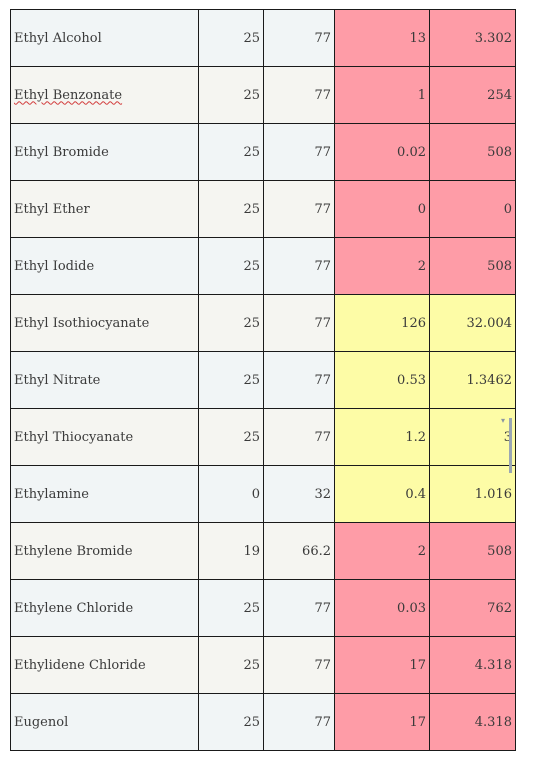 The width and height of the screenshot is (537, 780). I want to click on temperature-c-cell: 0, so click(231, 494).